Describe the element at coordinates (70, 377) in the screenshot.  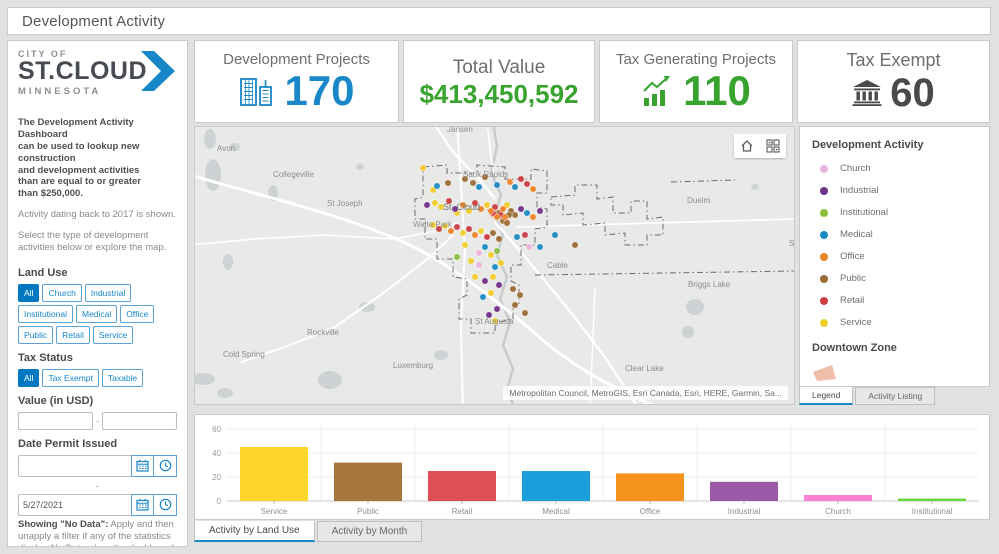
I see `tax-status-filter-tax-exempt: Tax Exempt` at that location.